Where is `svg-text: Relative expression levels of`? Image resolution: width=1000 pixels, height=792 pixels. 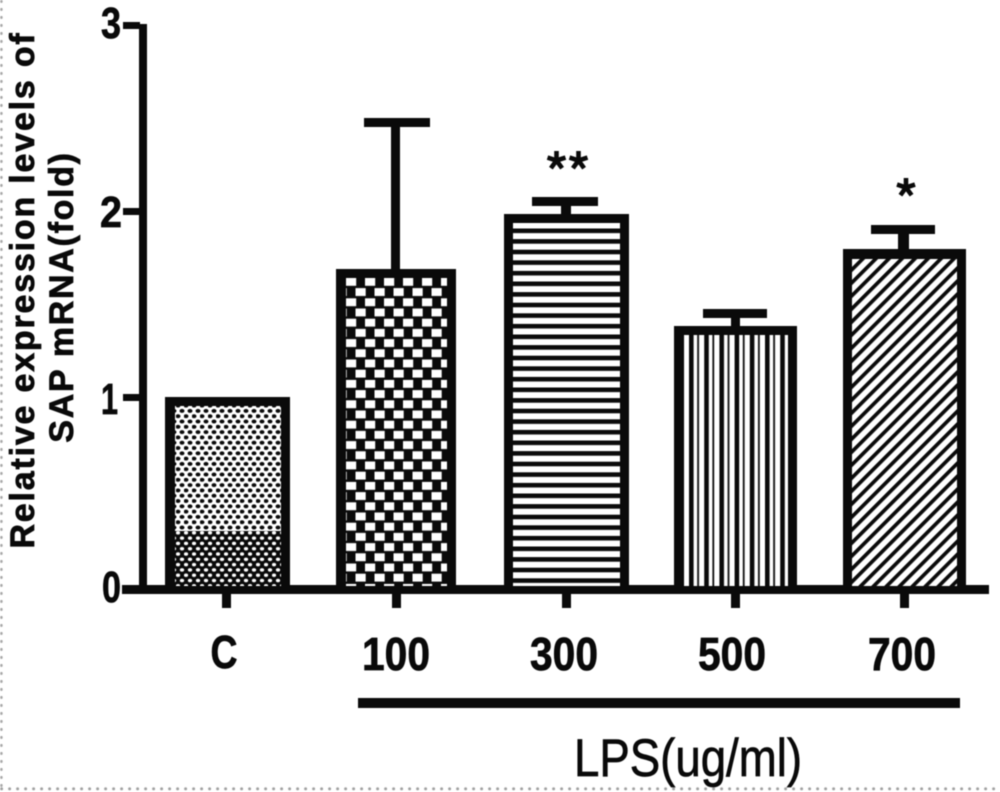
svg-text: Relative expression levels of is located at coordinates (23, 289).